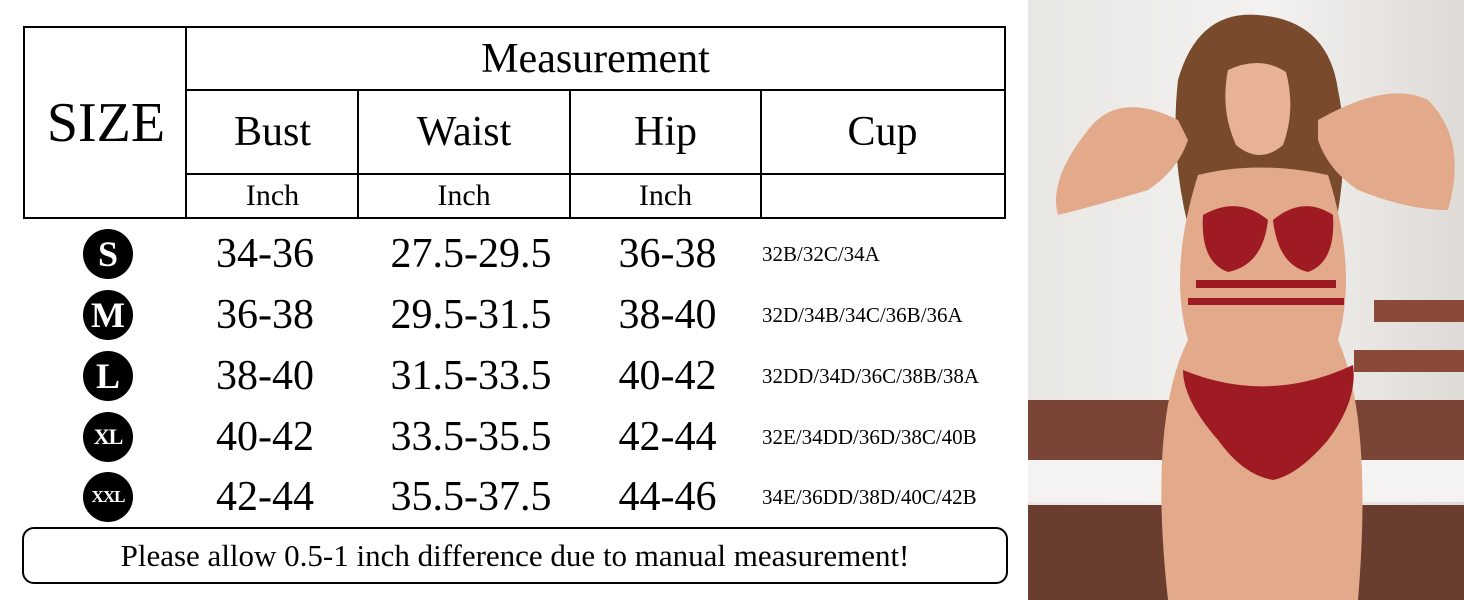  What do you see at coordinates (1303, 239) in the screenshot?
I see `bra-right-icon` at bounding box center [1303, 239].